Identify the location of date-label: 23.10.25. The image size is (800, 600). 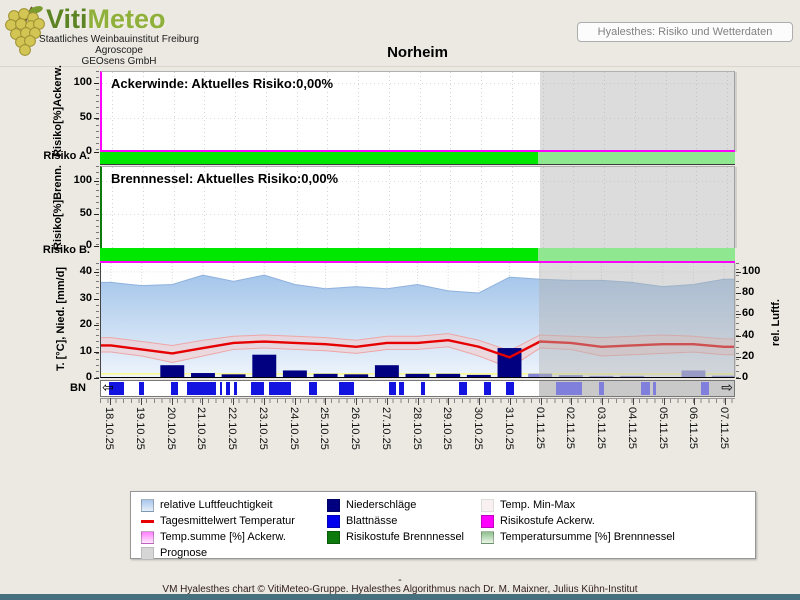
(262, 428).